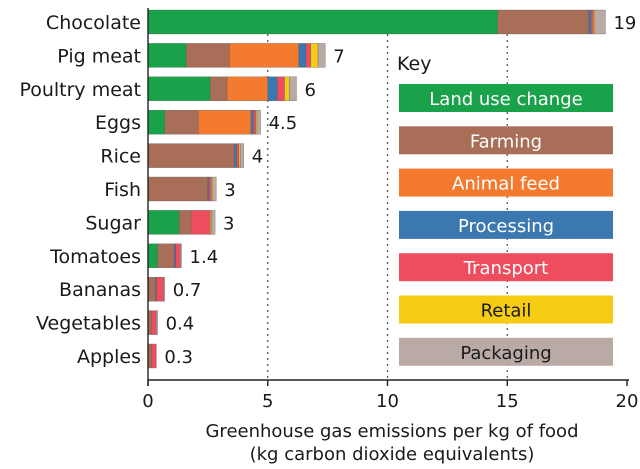 The width and height of the screenshot is (640, 469). What do you see at coordinates (154, 356) in the screenshot?
I see `bar-segment-apples-transport` at bounding box center [154, 356].